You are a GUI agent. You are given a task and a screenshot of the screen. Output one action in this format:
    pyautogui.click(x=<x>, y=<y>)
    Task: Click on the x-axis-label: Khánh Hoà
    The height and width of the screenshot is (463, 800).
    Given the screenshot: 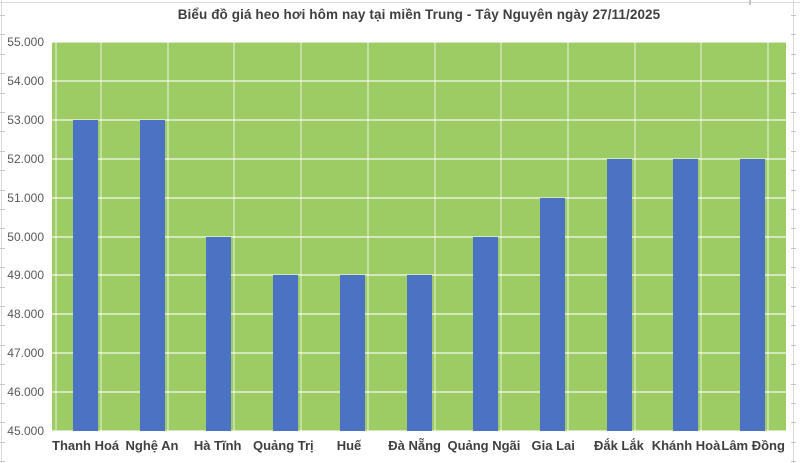 What is the action you would take?
    pyautogui.click(x=686, y=445)
    